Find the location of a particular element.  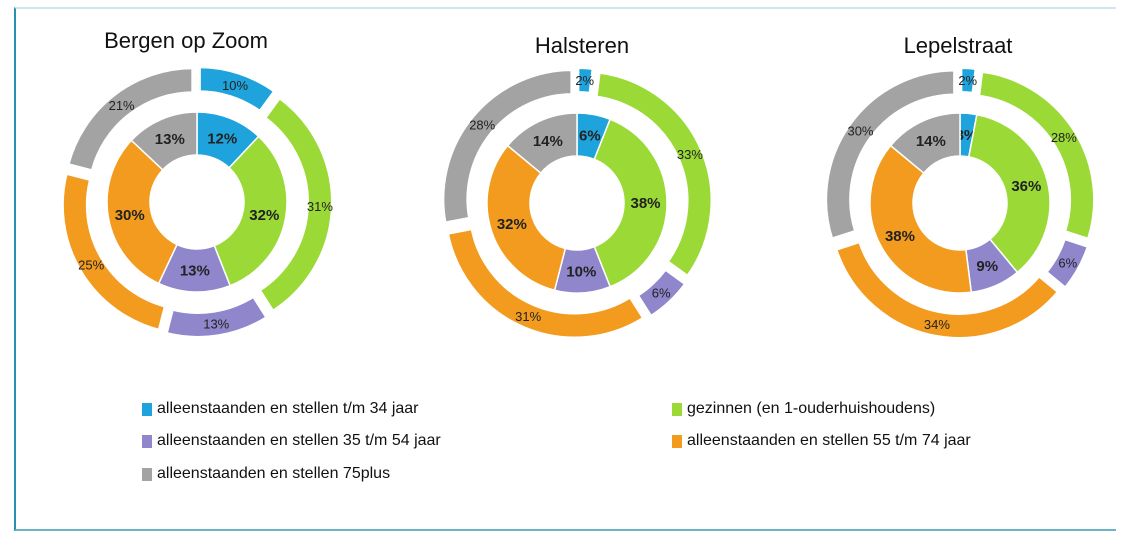

data-label-inner-0-3: 30% is located at coordinates (130, 215).